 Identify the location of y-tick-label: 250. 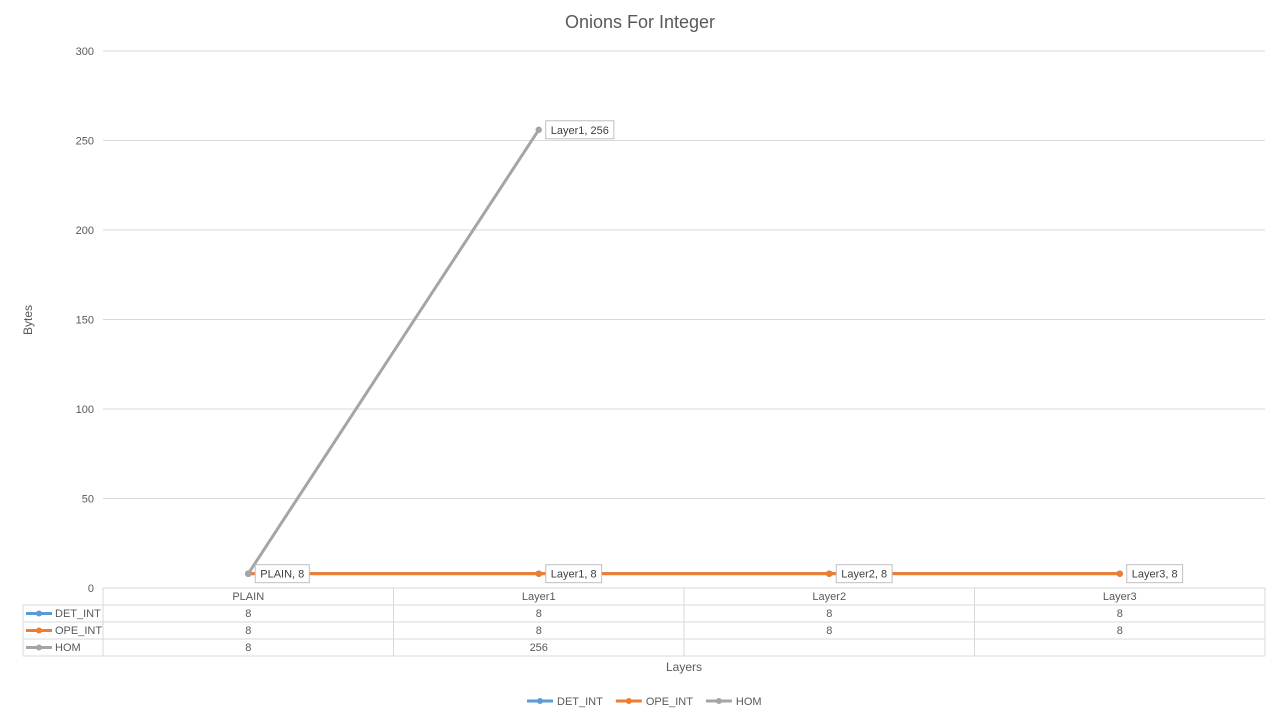
(85, 142).